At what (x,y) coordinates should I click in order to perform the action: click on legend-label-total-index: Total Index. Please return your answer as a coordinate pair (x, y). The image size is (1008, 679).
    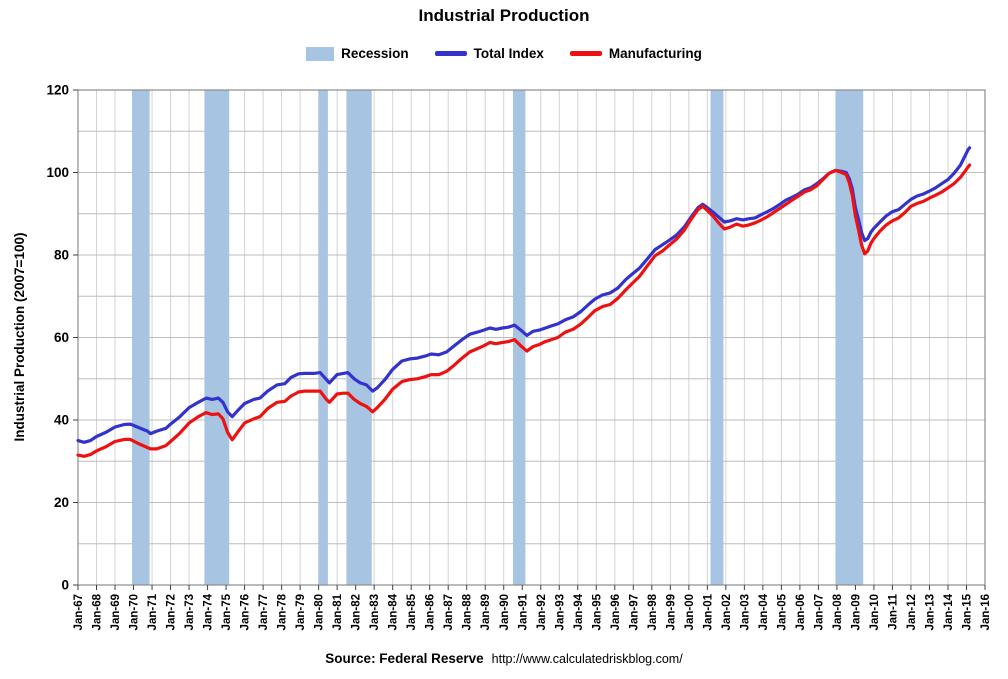
    Looking at the image, I should click on (508, 53).